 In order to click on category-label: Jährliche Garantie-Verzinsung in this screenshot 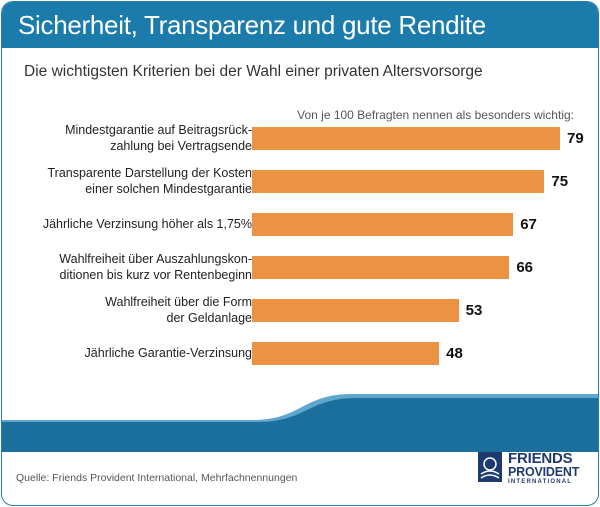, I will do `click(168, 353)`.